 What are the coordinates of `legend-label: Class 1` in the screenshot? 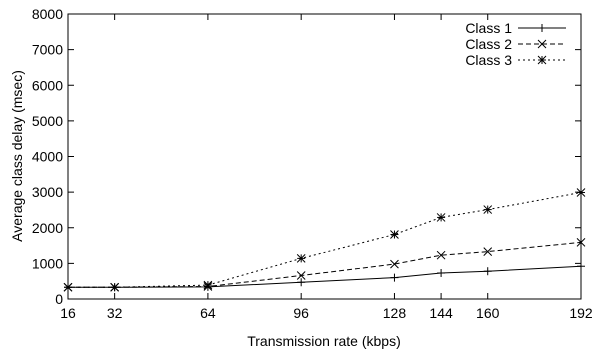 It's located at (488, 28).